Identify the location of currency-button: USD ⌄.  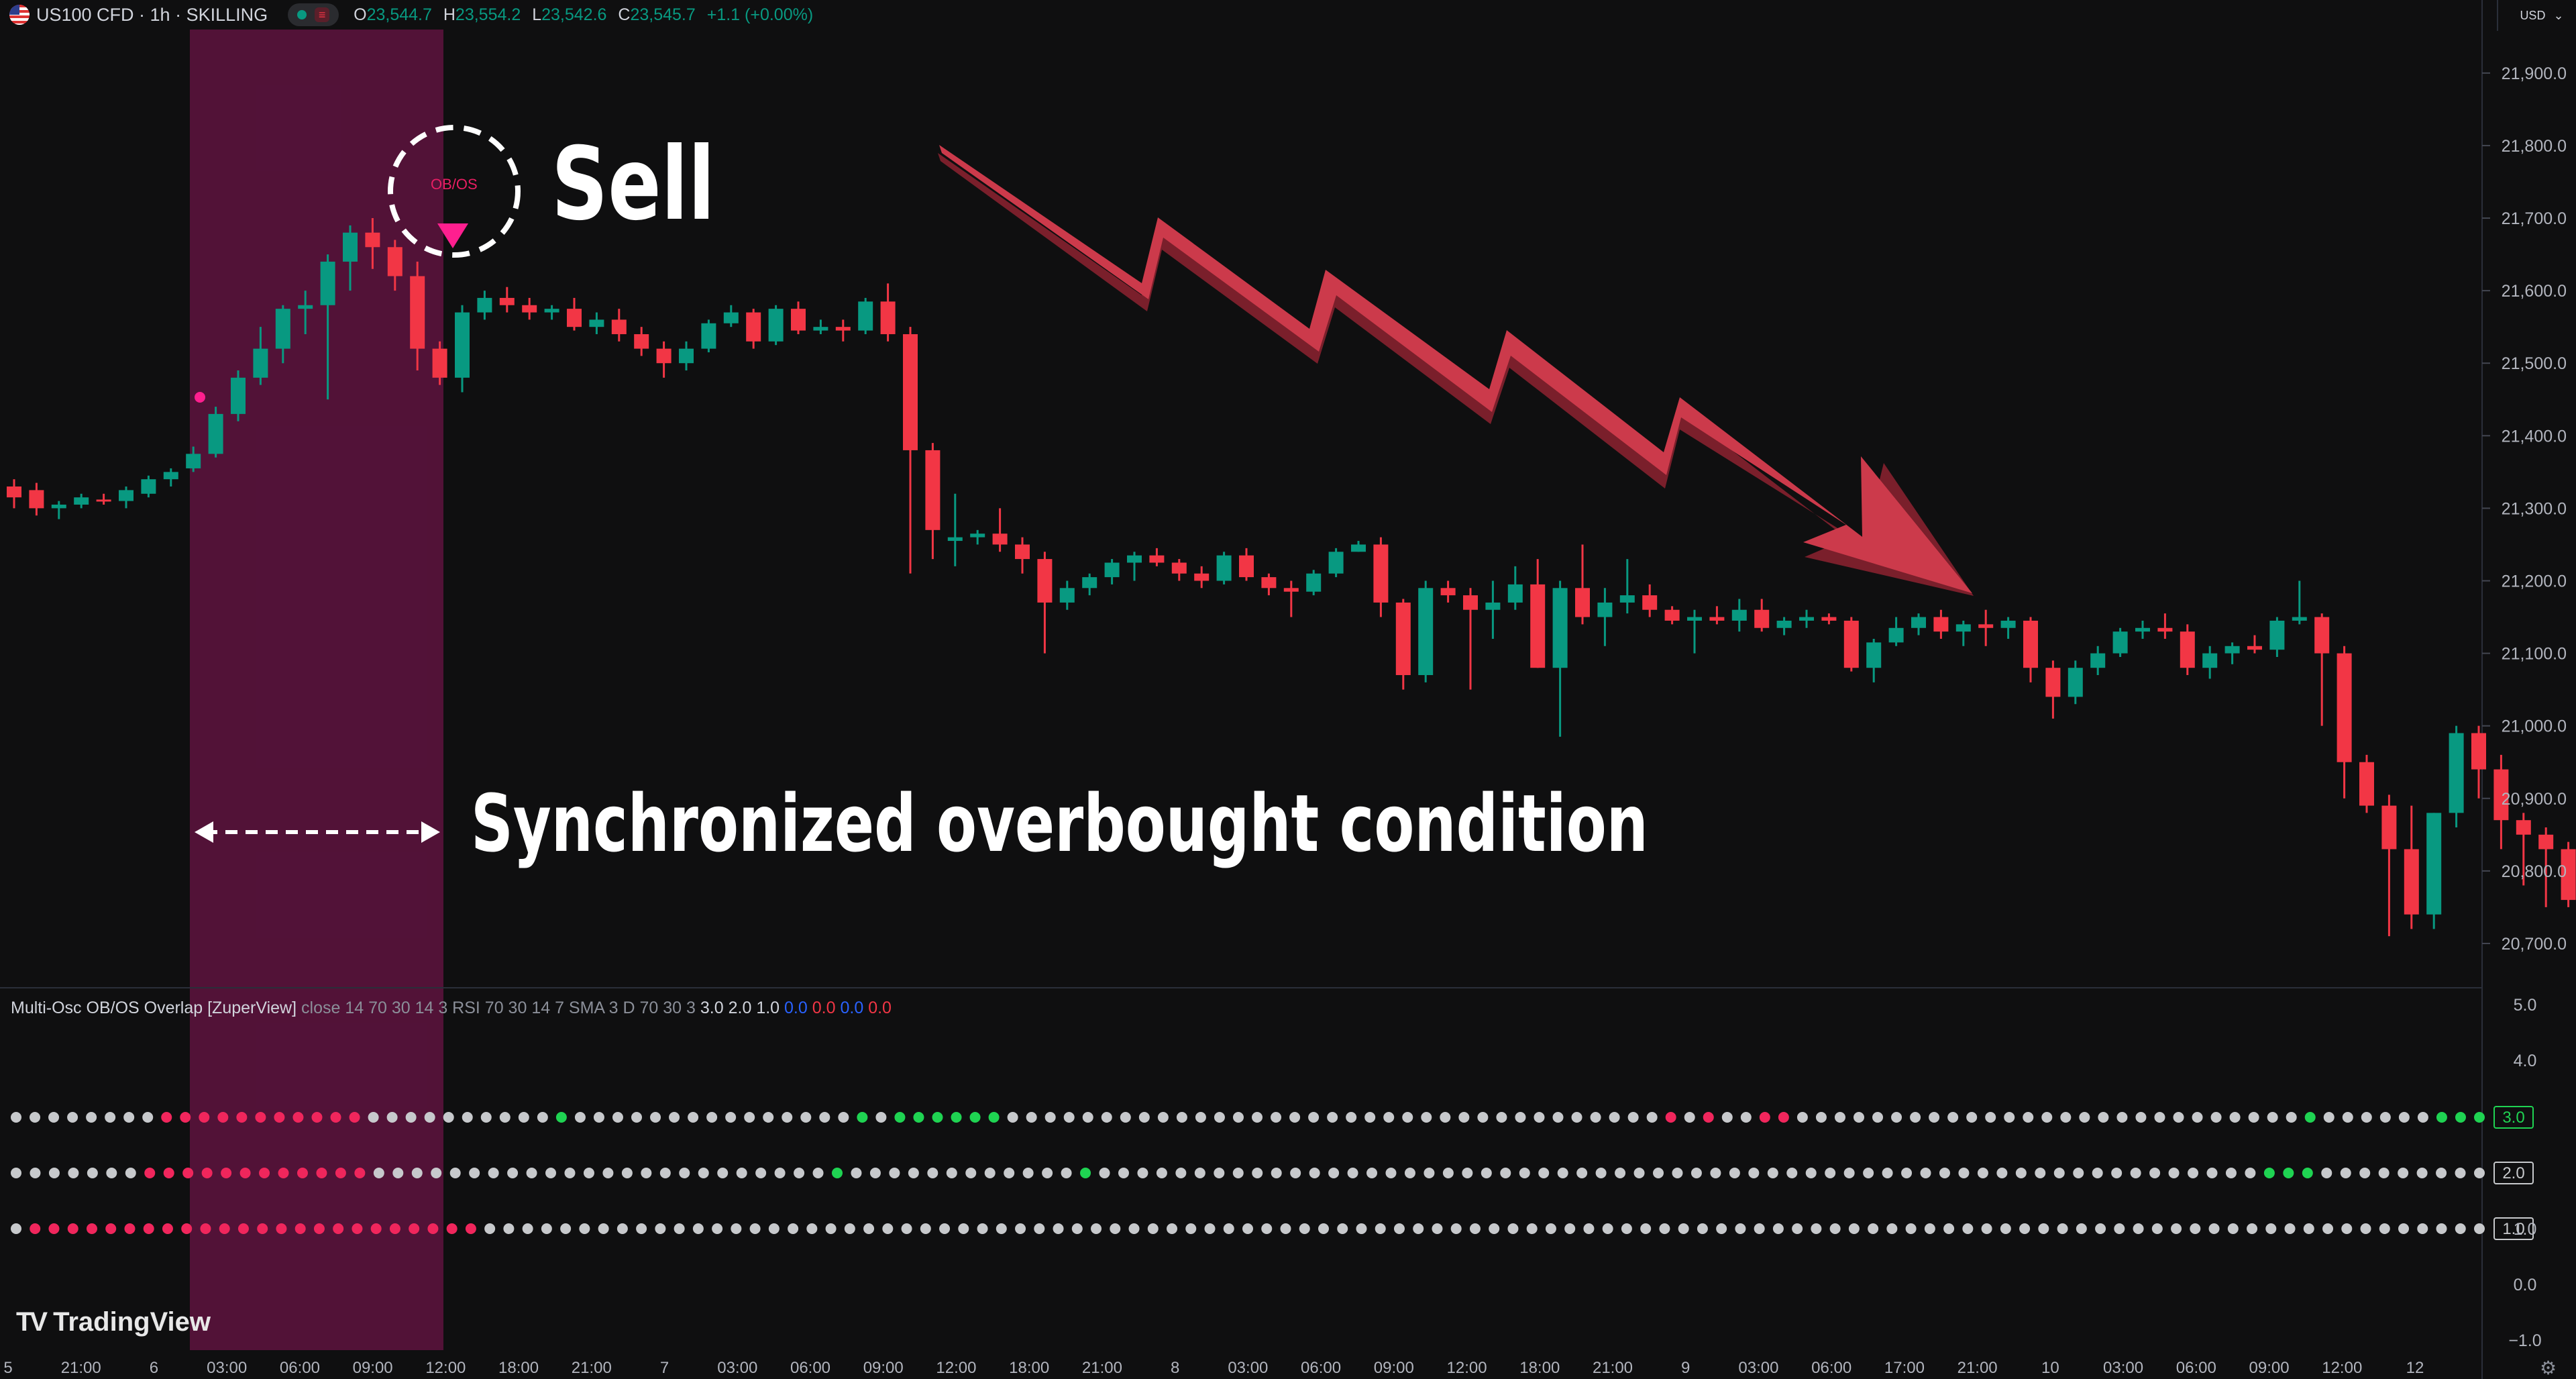
(2536, 15).